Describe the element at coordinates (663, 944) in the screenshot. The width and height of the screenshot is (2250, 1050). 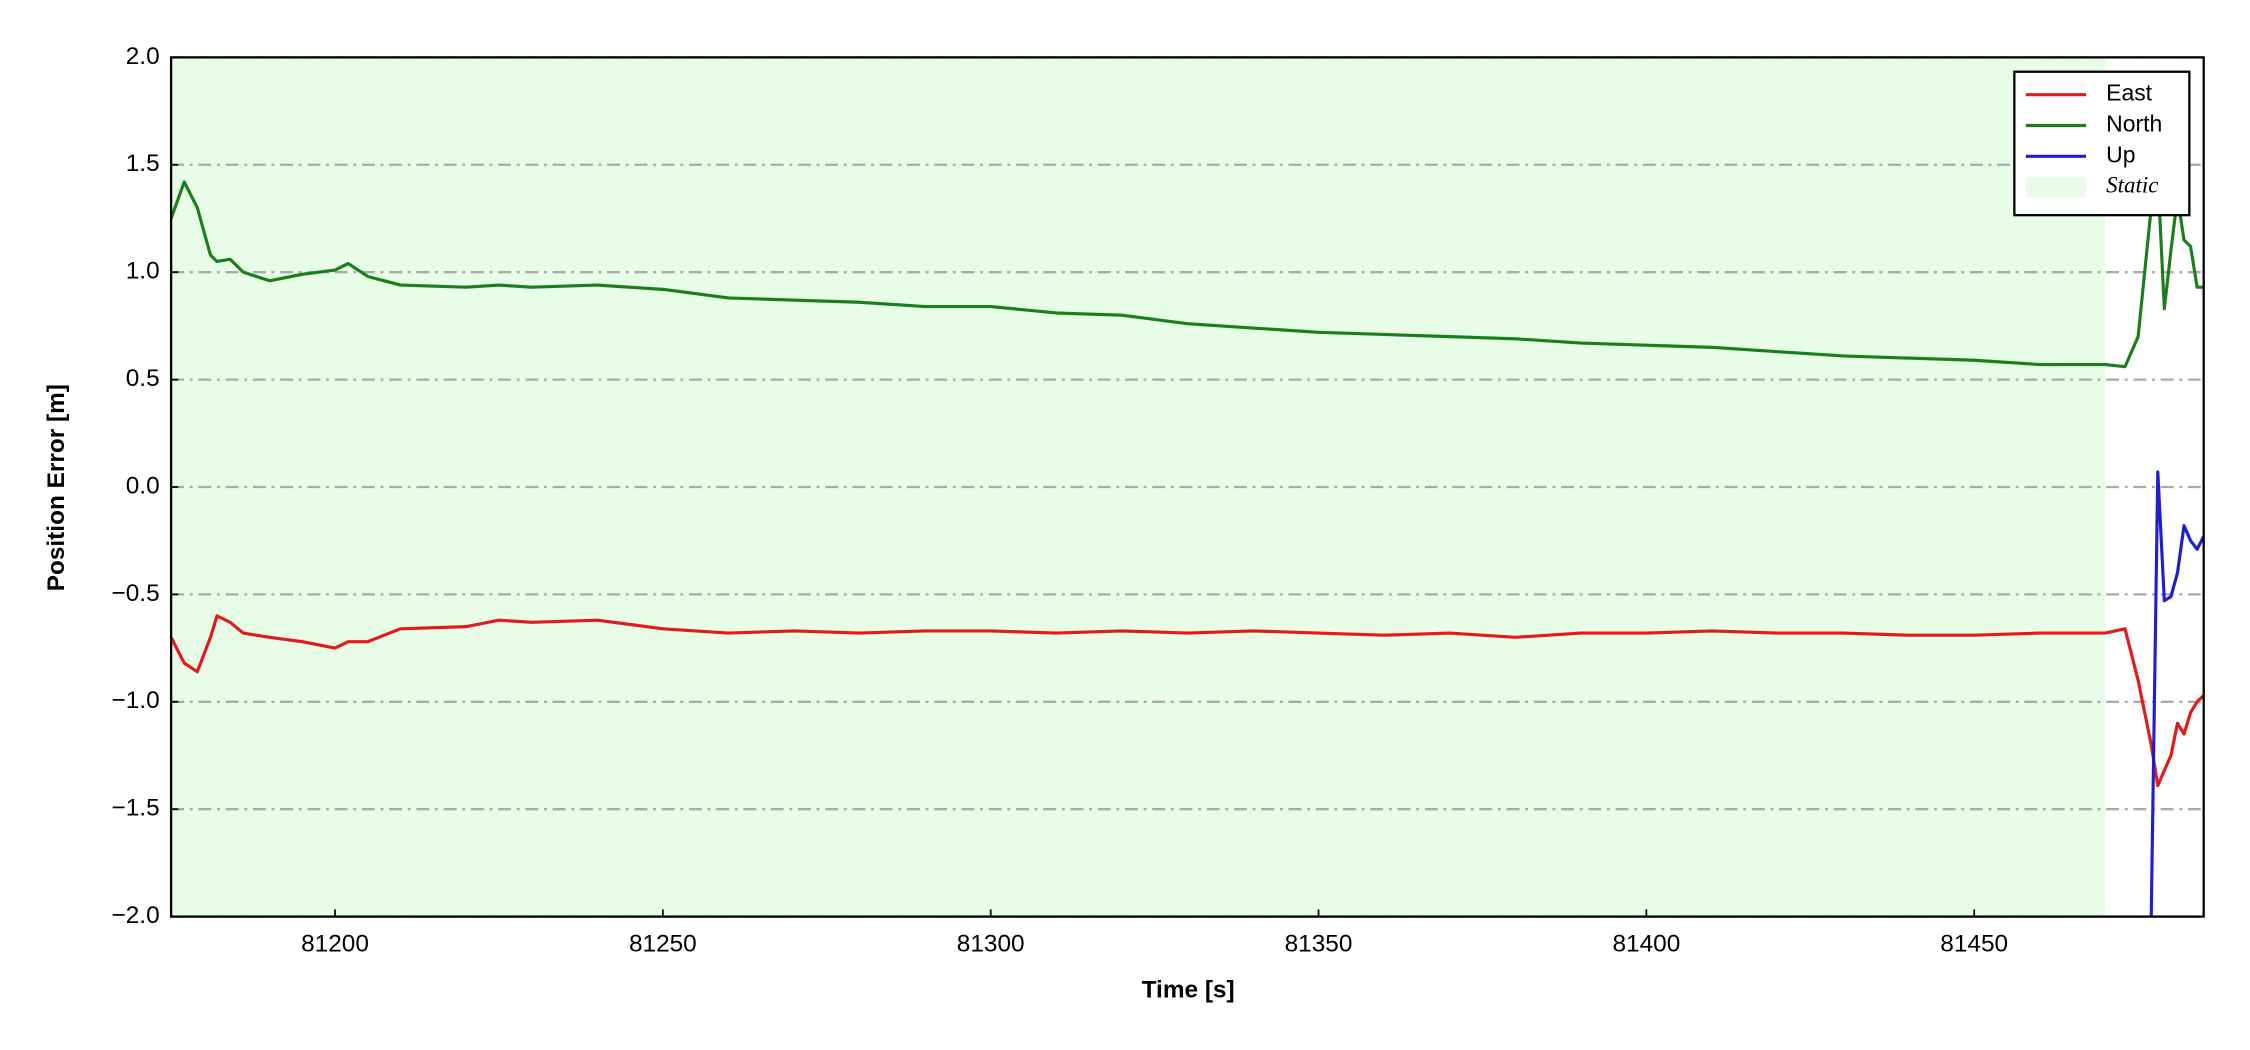
I see `x-tick-label: 81250` at that location.